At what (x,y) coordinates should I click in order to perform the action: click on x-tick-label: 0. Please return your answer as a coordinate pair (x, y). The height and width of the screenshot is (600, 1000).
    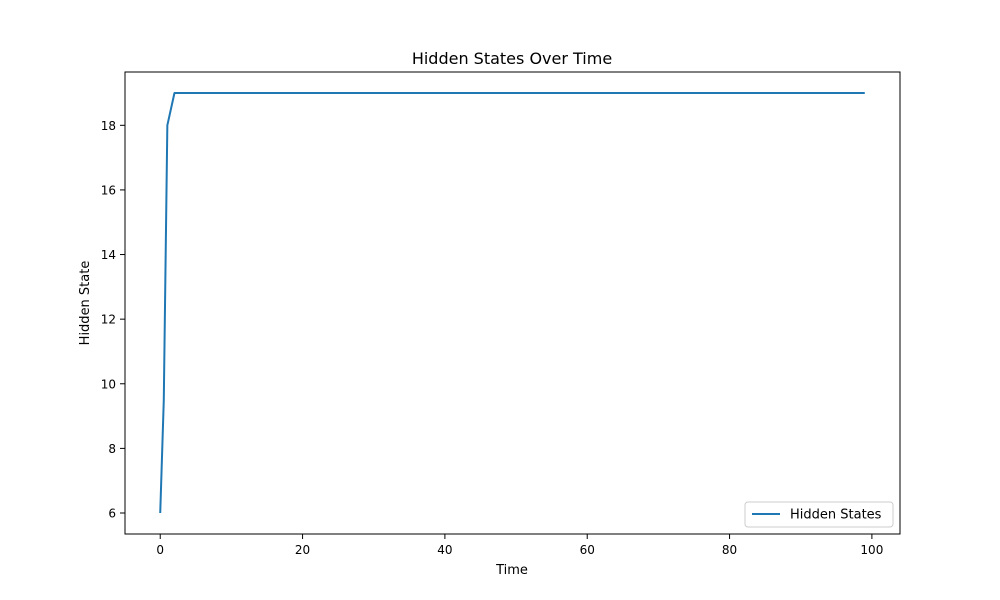
    Looking at the image, I should click on (160, 550).